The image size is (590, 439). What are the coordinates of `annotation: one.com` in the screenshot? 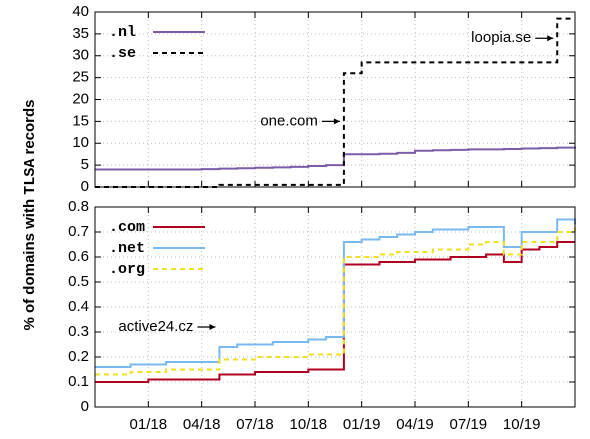 It's located at (289, 120).